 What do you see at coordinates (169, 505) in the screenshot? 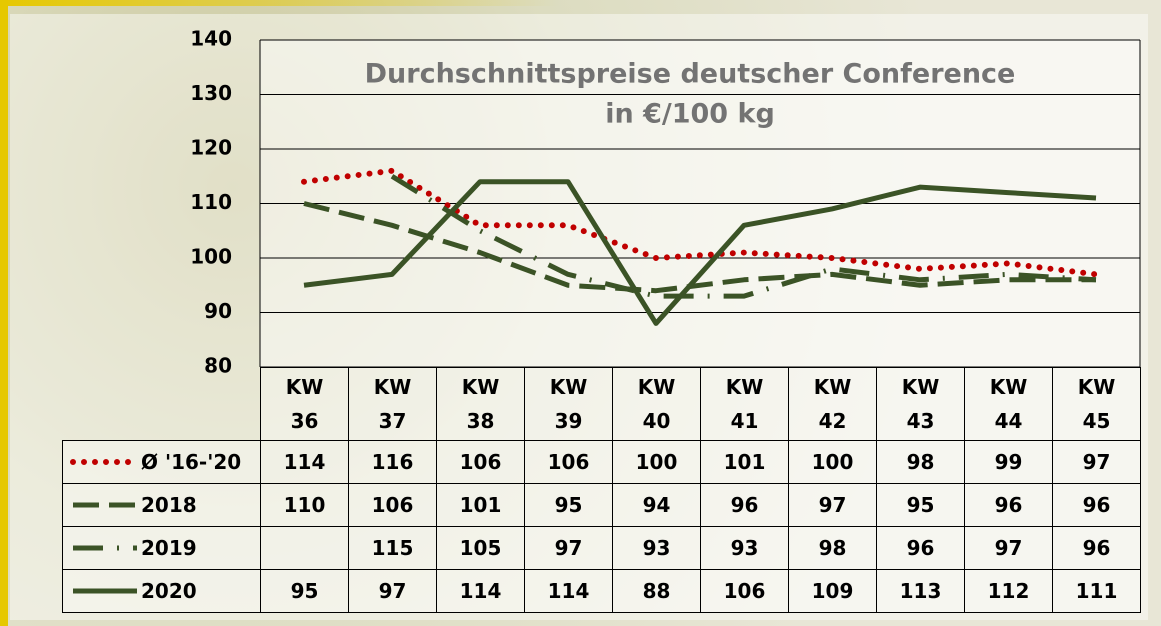
I see `legend-label: 2018` at bounding box center [169, 505].